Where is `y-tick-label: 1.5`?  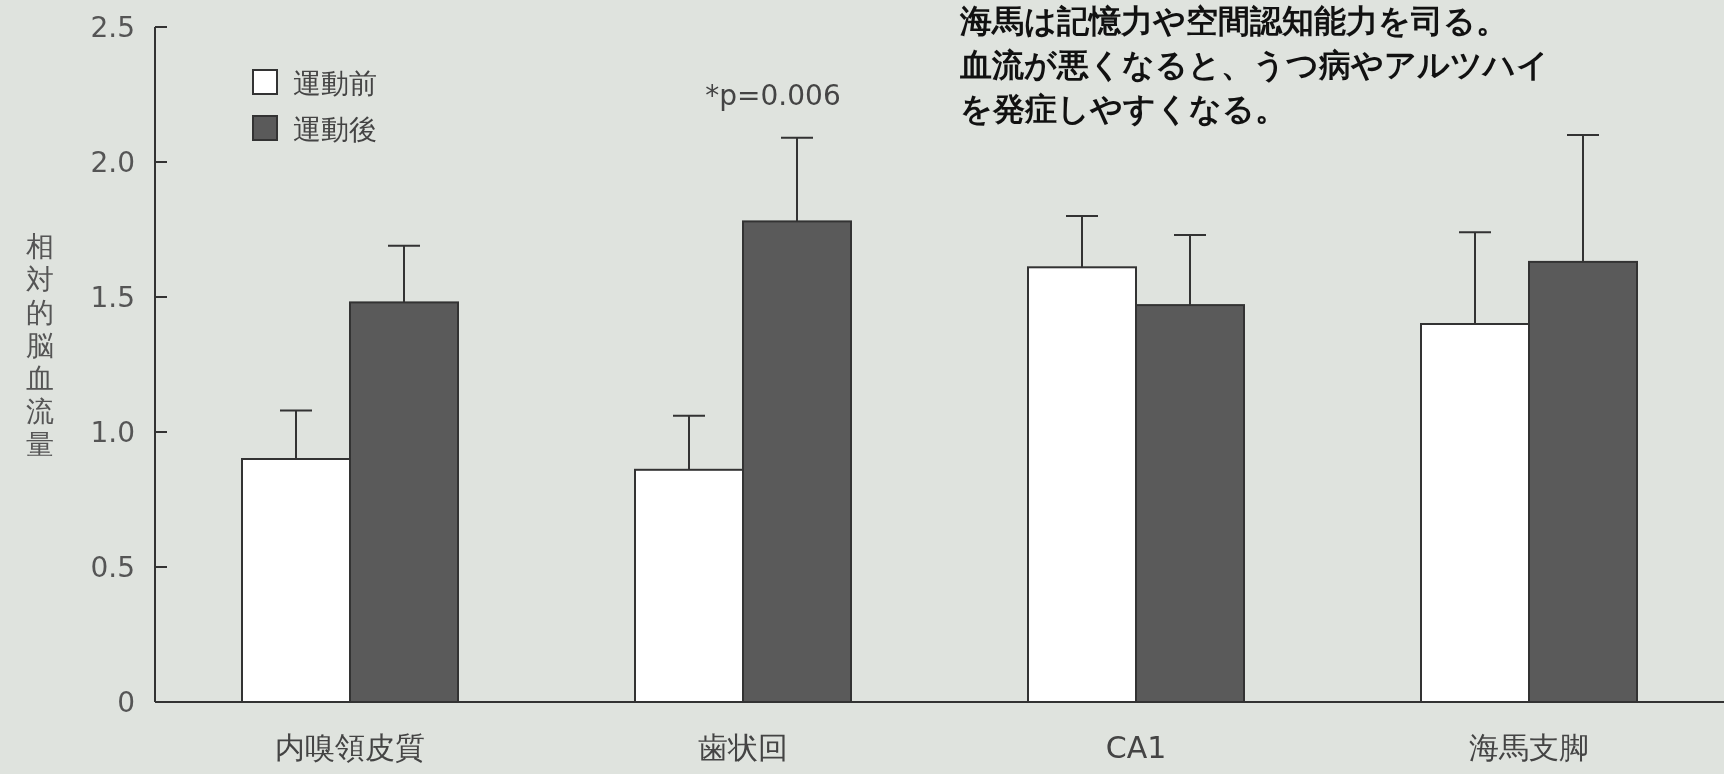 y-tick-label: 1.5 is located at coordinates (112, 297).